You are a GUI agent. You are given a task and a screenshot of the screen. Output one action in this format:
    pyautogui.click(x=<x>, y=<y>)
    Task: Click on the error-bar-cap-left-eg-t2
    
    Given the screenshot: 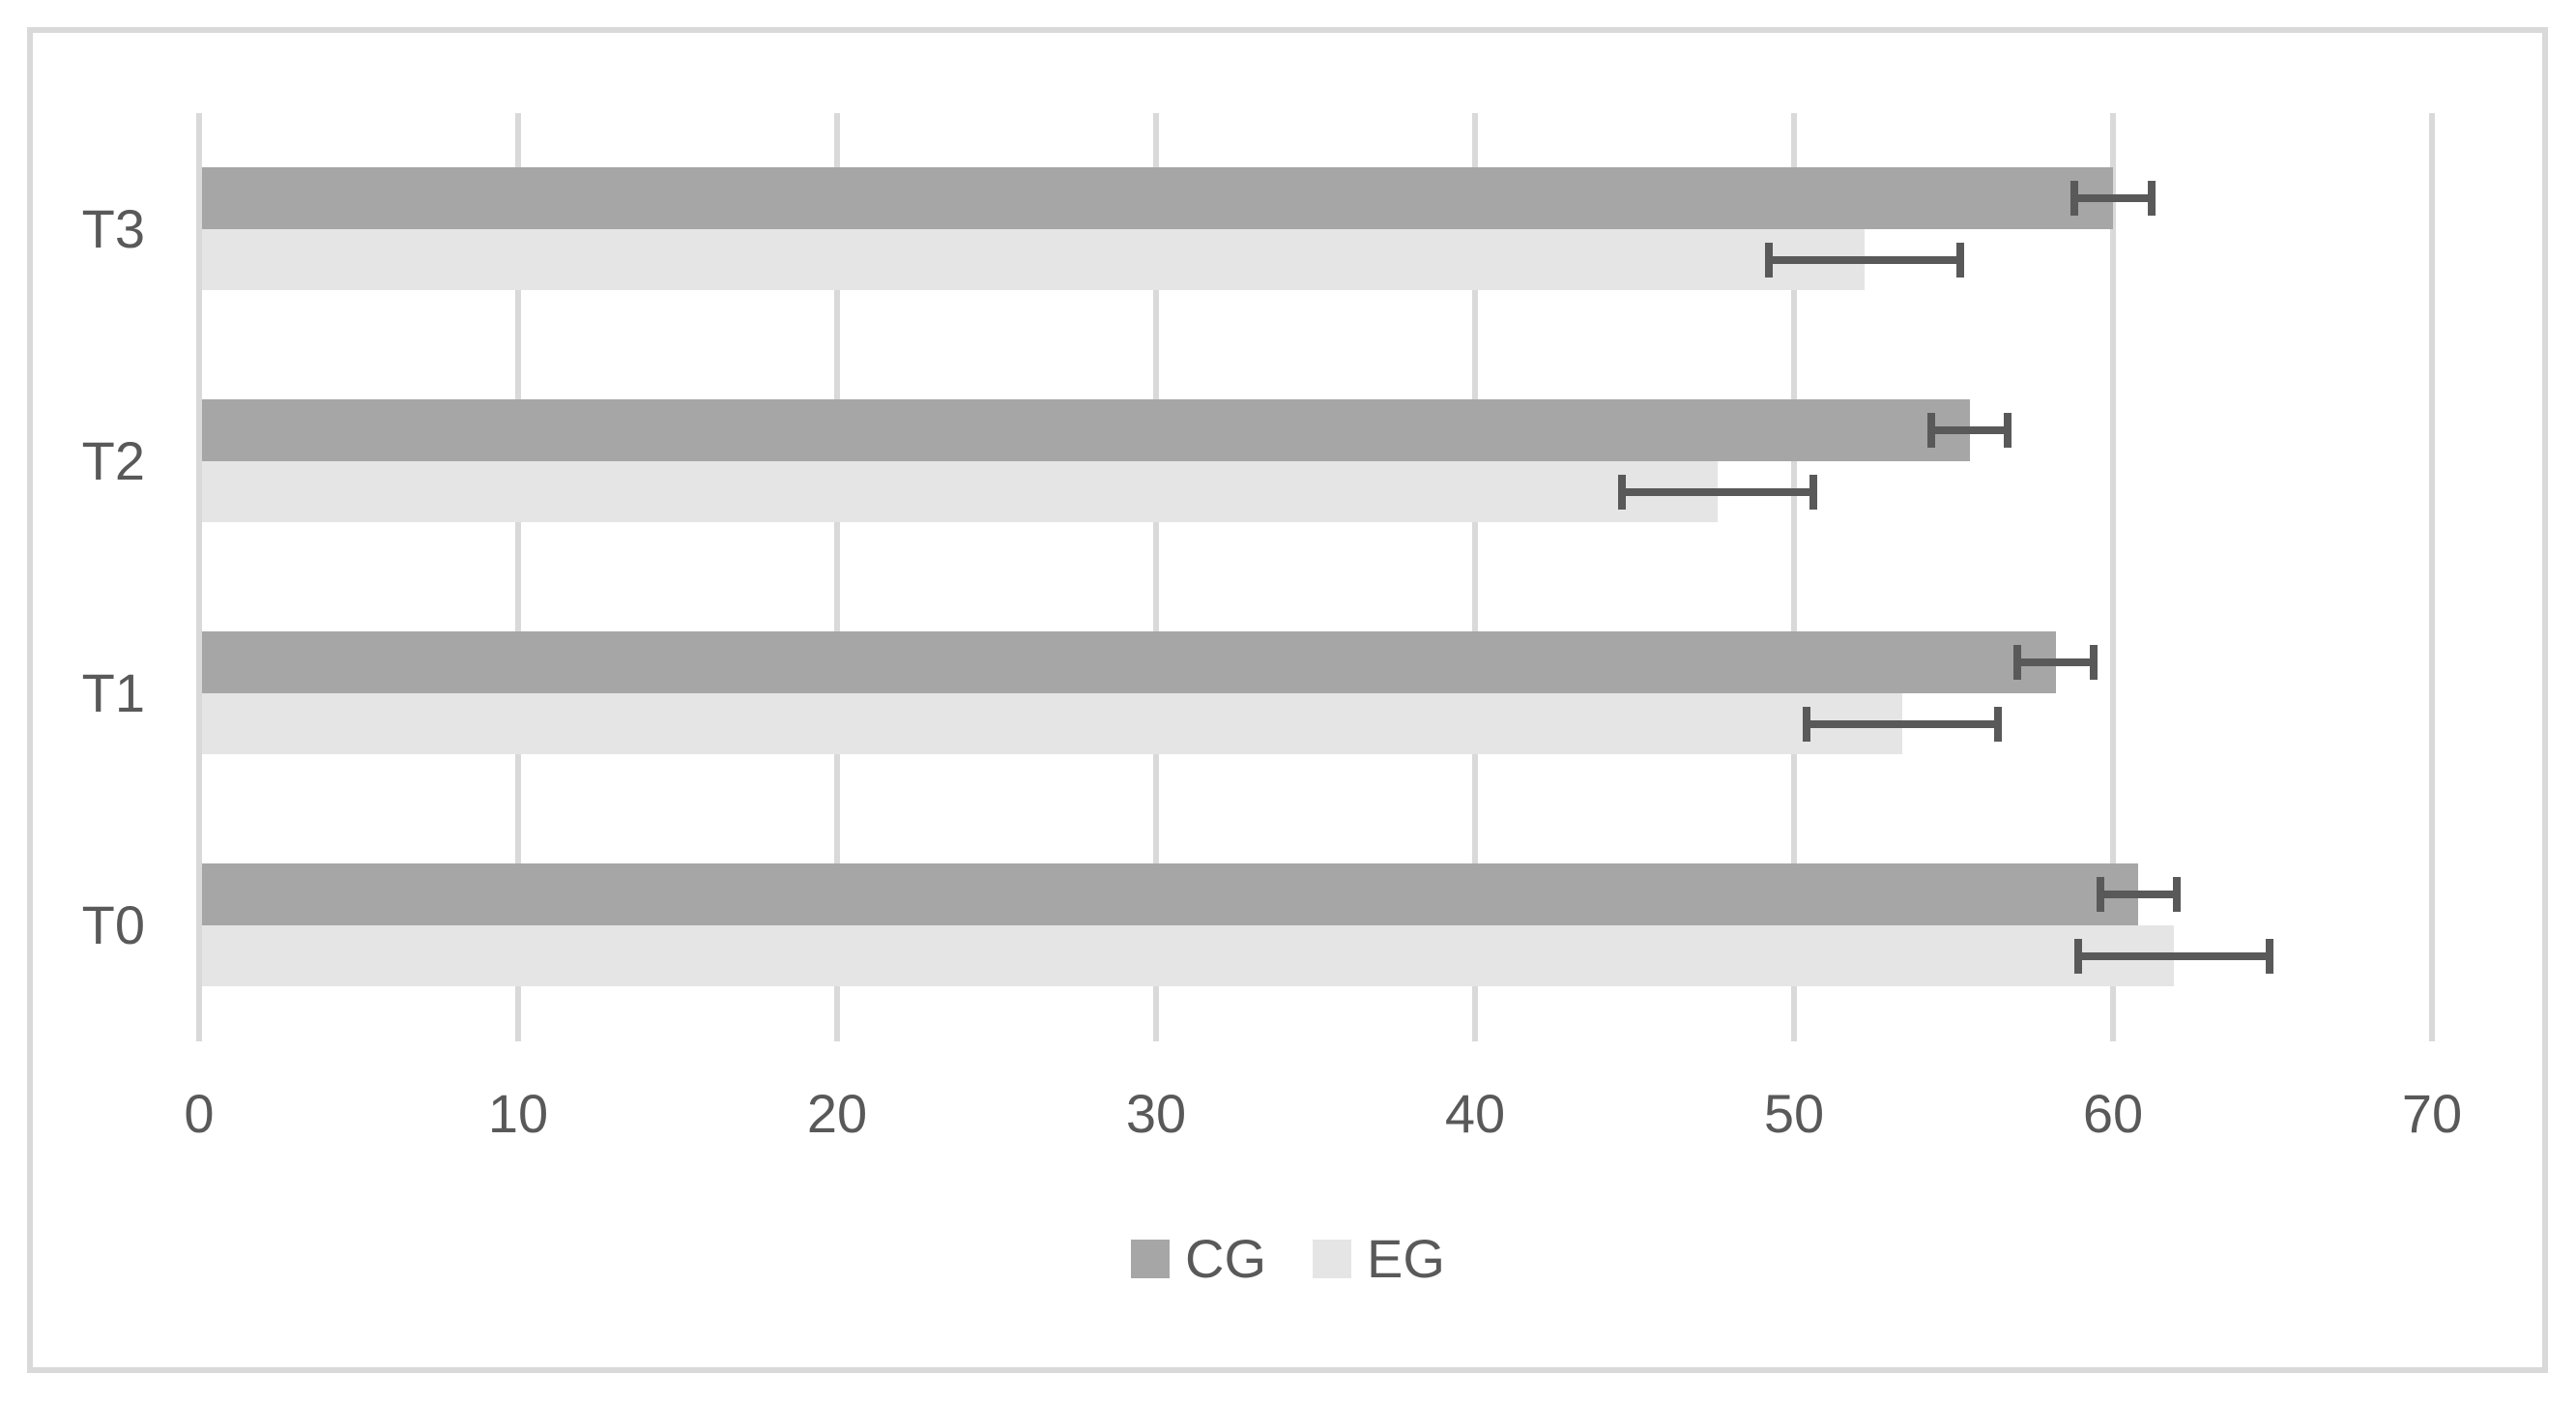 What is the action you would take?
    pyautogui.click(x=1621, y=492)
    